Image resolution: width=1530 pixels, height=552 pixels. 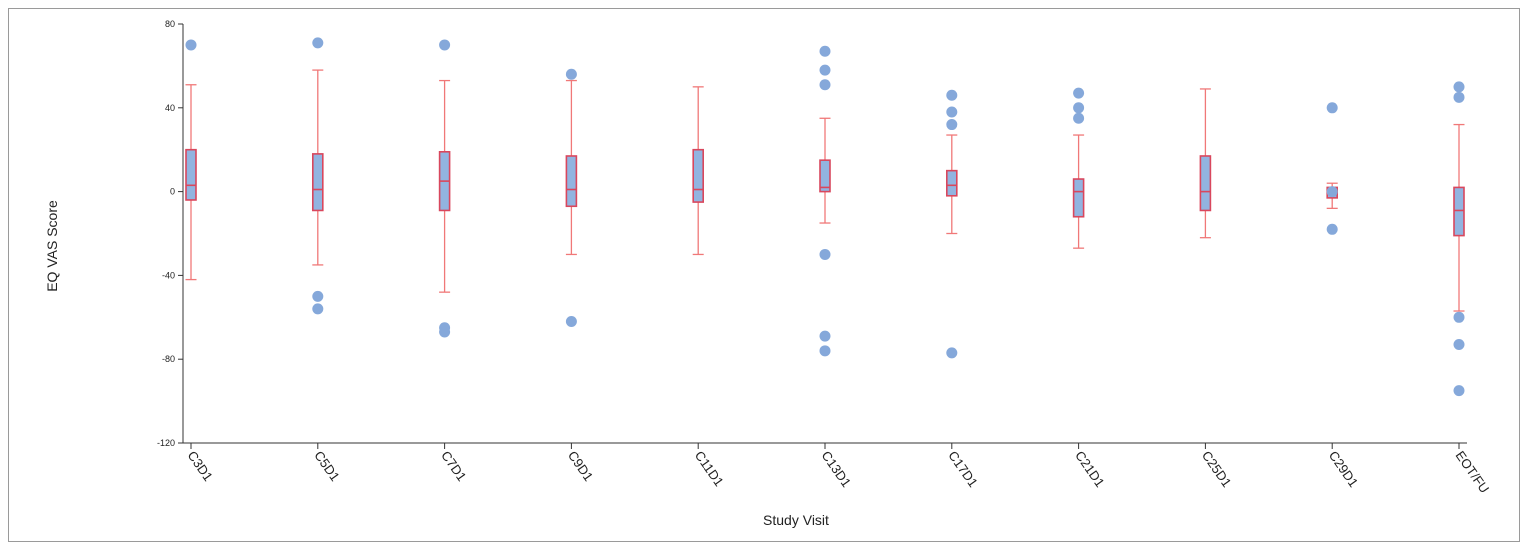 What do you see at coordinates (453, 466) in the screenshot?
I see `x-tick-label: C7D1` at bounding box center [453, 466].